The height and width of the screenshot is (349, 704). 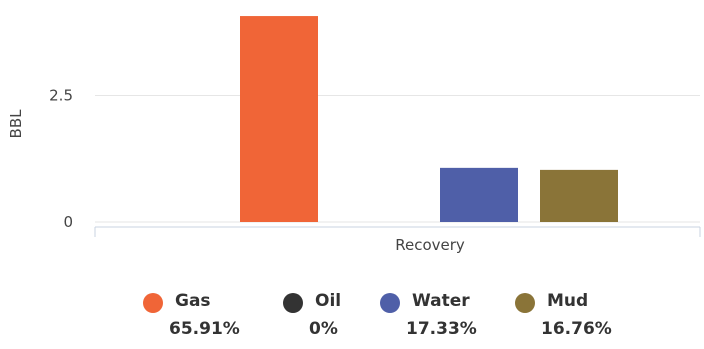 What do you see at coordinates (279, 119) in the screenshot?
I see `bar-gas` at bounding box center [279, 119].